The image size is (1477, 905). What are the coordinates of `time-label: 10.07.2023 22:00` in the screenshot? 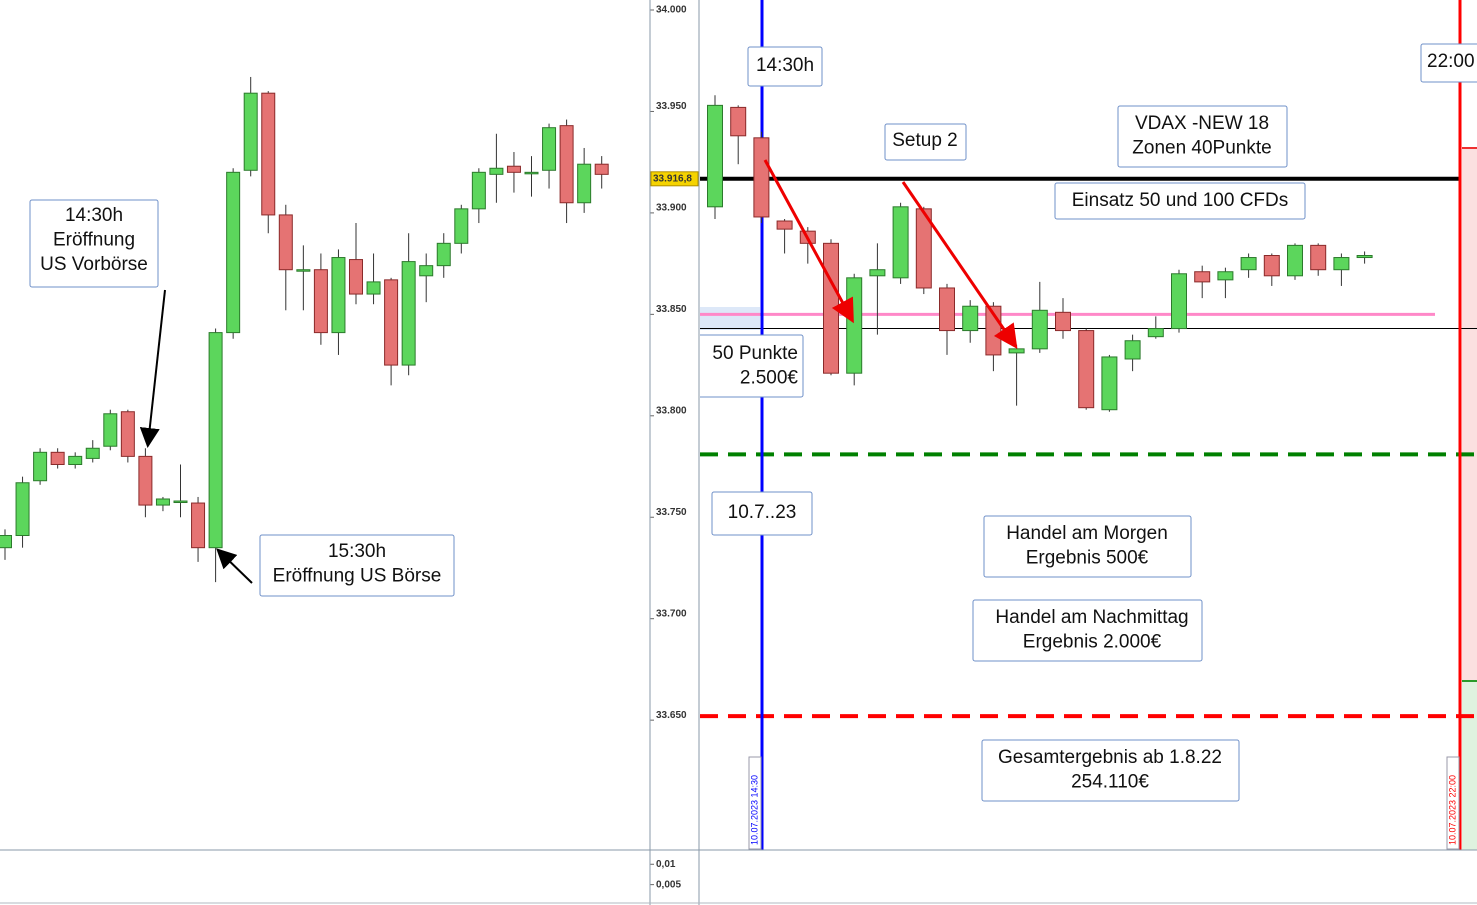 It's located at (1452, 810).